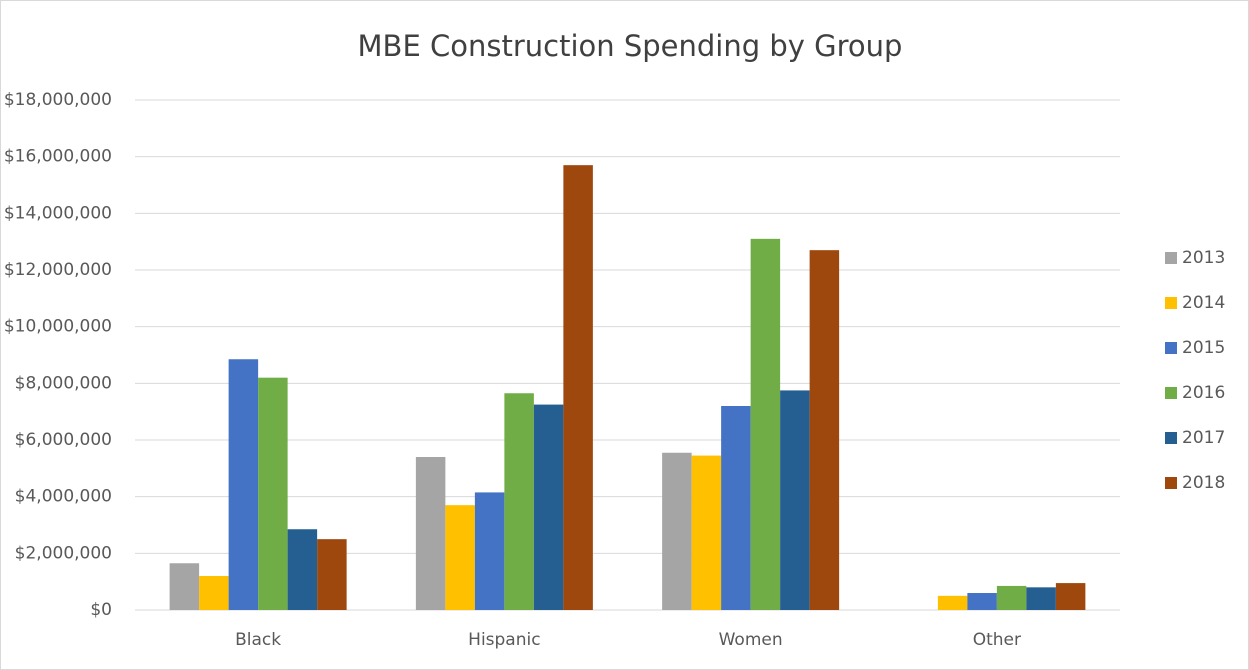 The image size is (1249, 670). Describe the element at coordinates (258, 640) in the screenshot. I see `x-tick-label: Black` at that location.